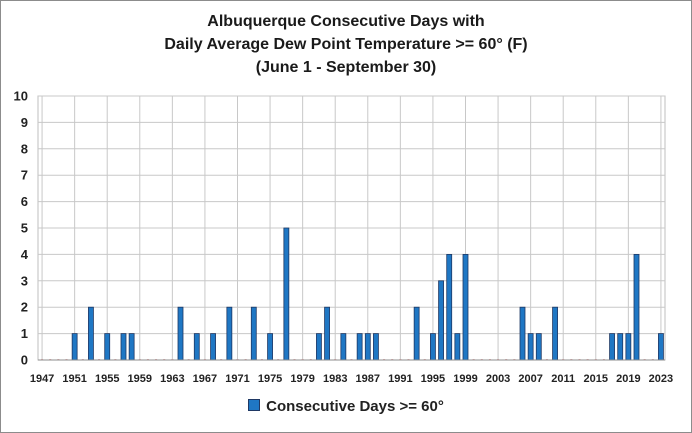  What do you see at coordinates (42, 379) in the screenshot?
I see `x-tick-label: 1947` at bounding box center [42, 379].